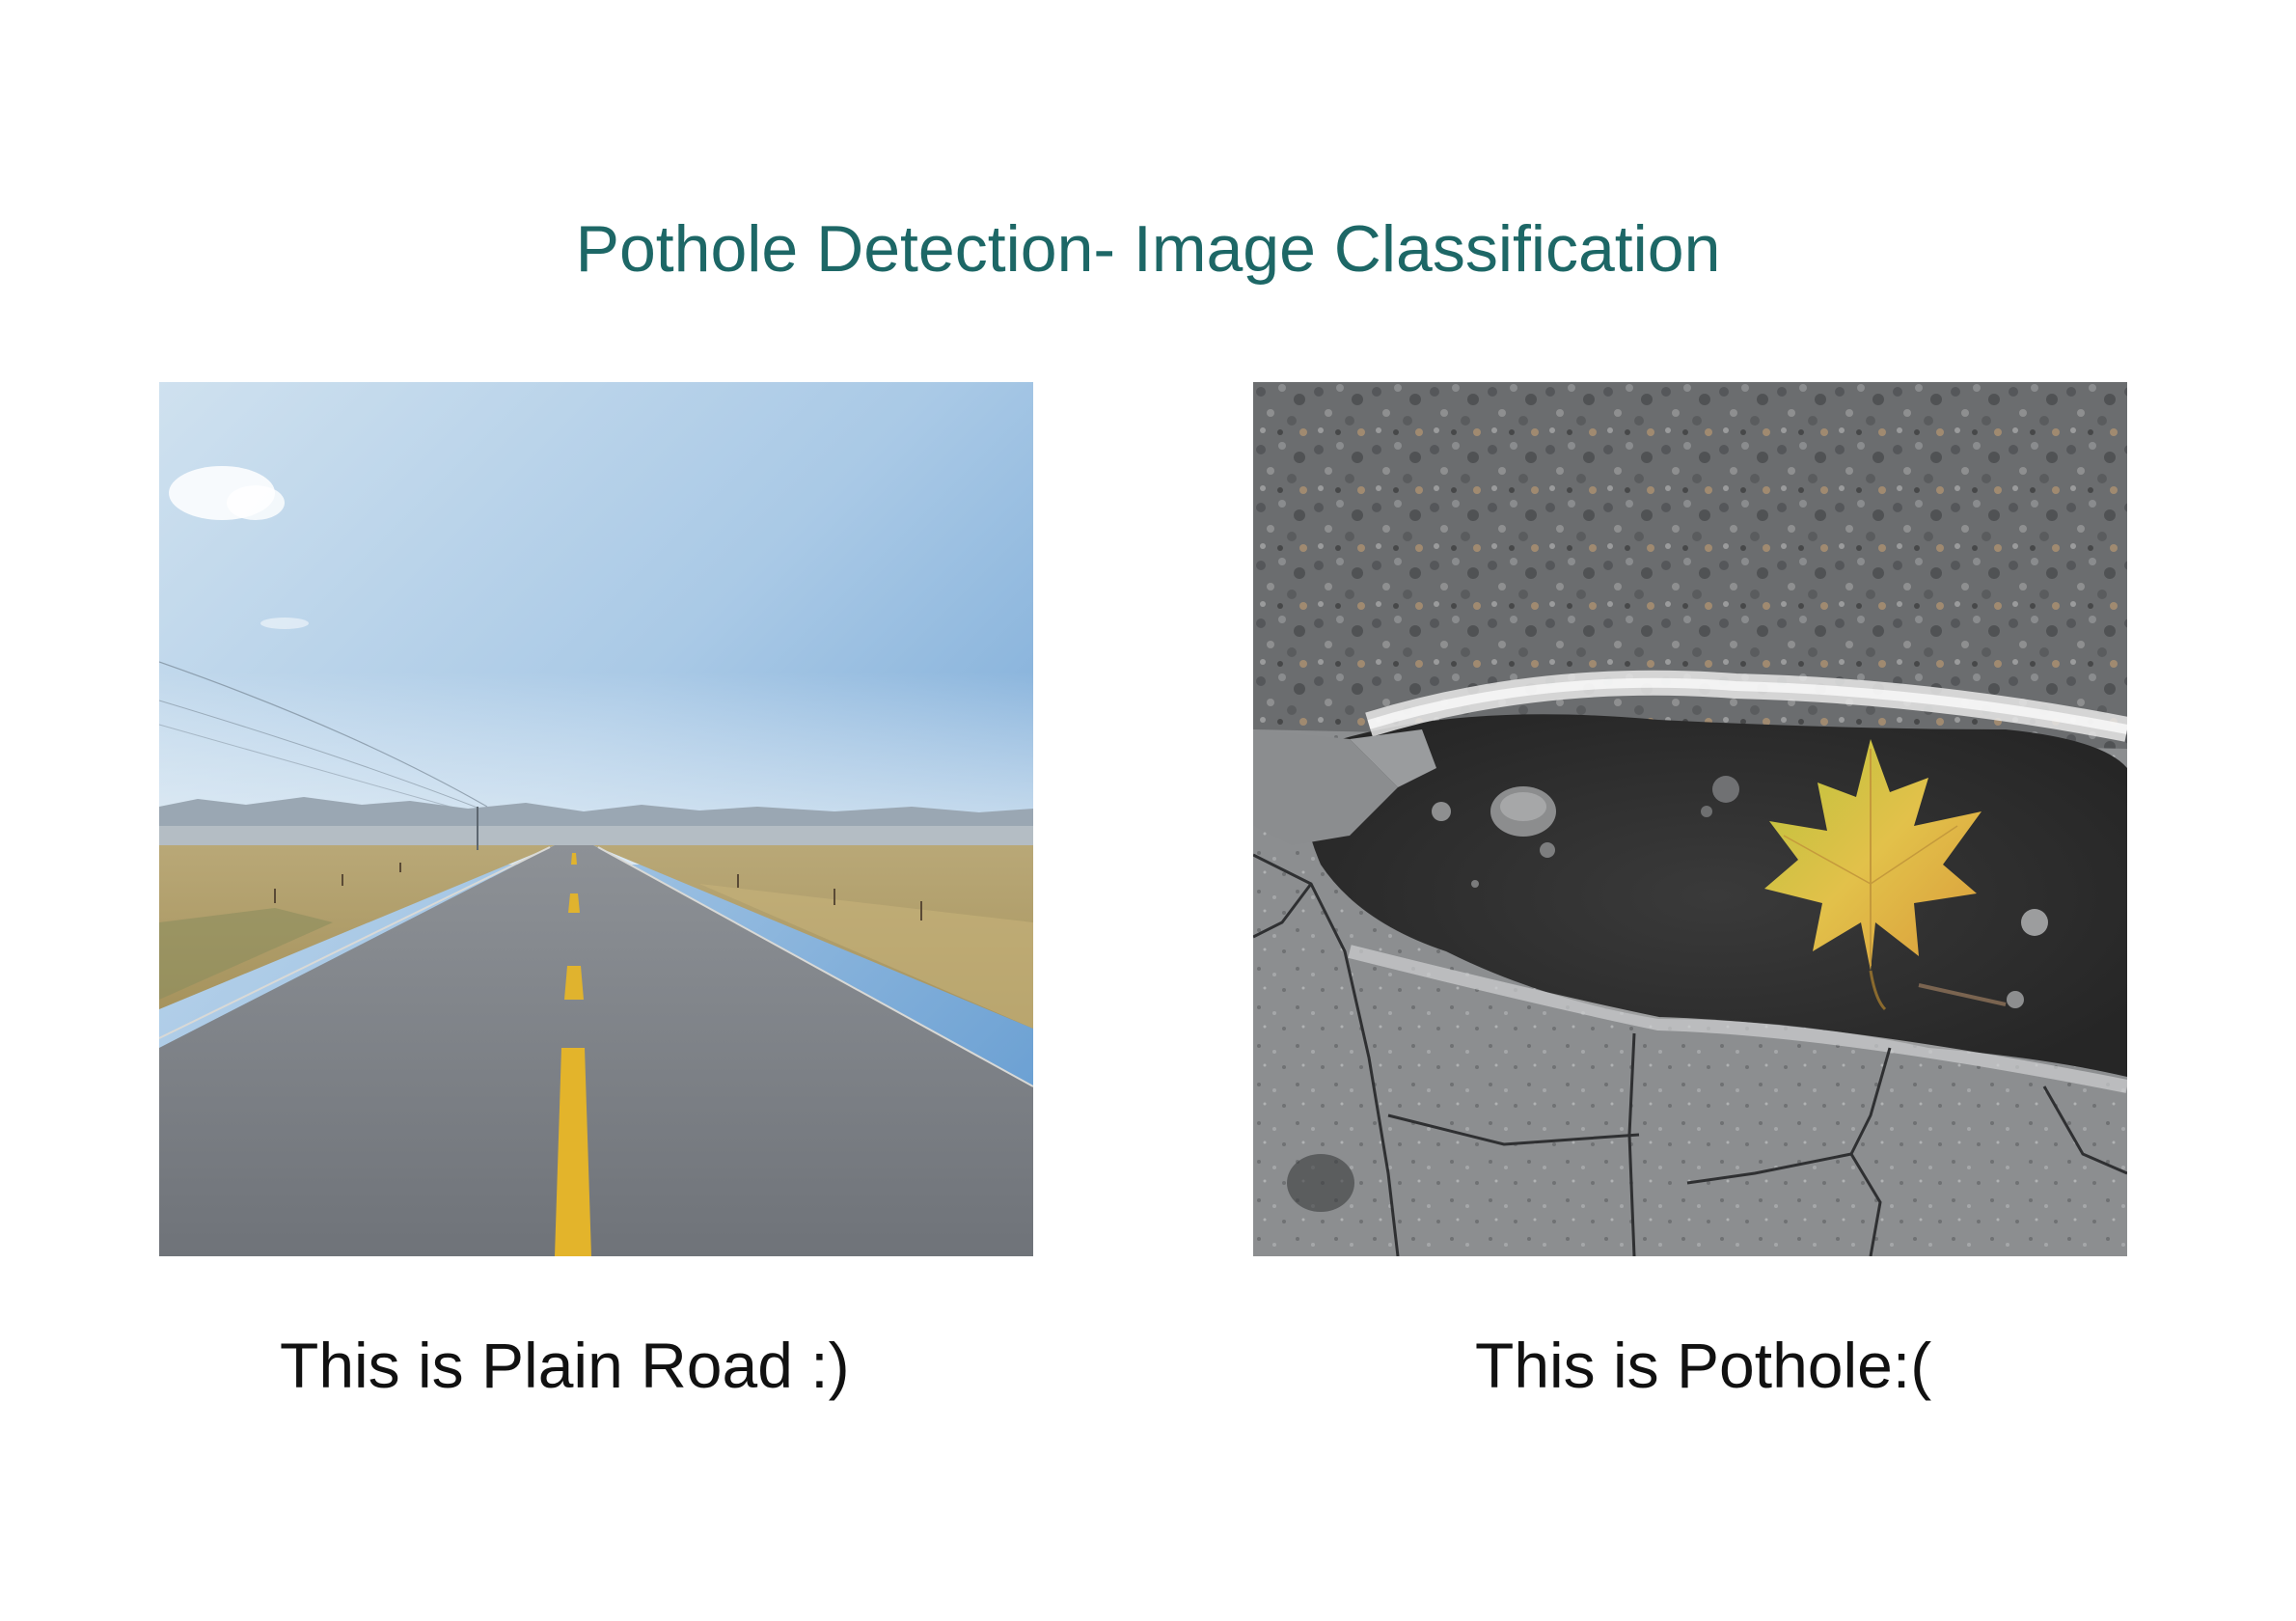 The image size is (2296, 1621). I want to click on page-title: Pothole Detection- Image Classification, so click(1148, 249).